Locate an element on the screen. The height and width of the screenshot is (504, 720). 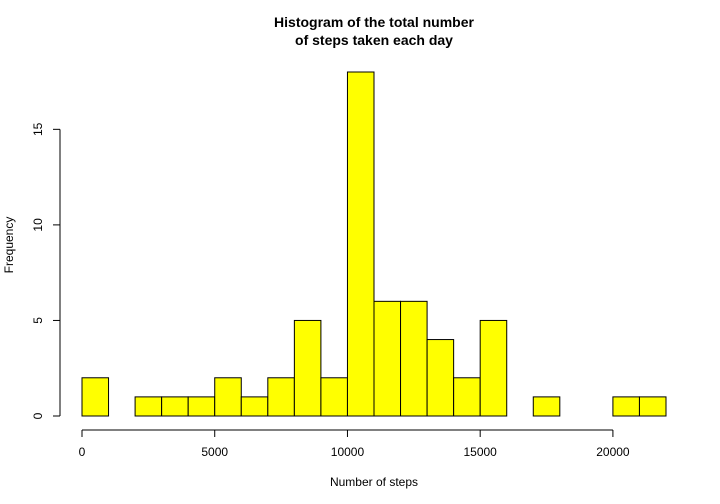
y-tick-label: 15 is located at coordinates (38, 129).